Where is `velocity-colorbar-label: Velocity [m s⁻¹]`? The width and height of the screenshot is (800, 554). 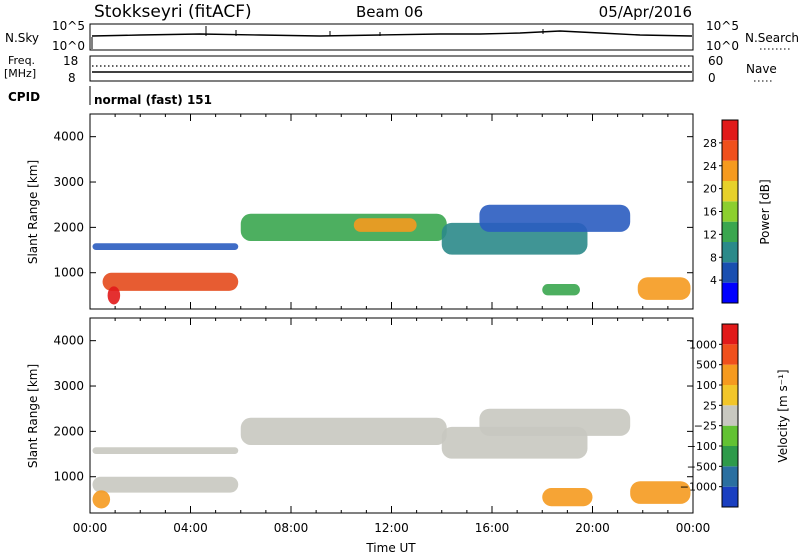
velocity-colorbar-label: Velocity [m s⁻¹] is located at coordinates (783, 415).